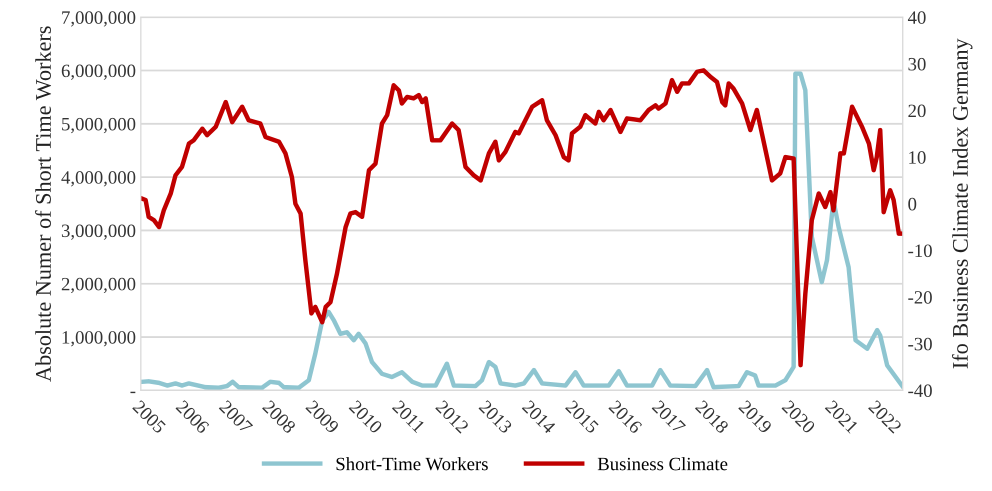 Image resolution: width=992 pixels, height=491 pixels. What do you see at coordinates (99, 72) in the screenshot?
I see `y-tick-label: 6,000,000` at bounding box center [99, 72].